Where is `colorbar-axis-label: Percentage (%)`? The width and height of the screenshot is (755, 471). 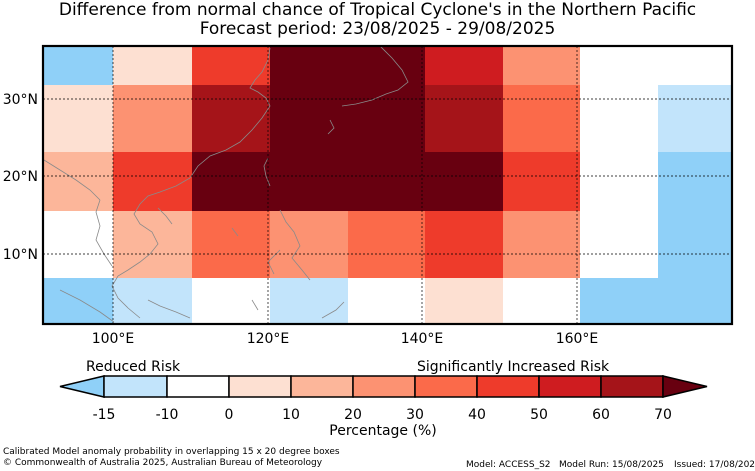
colorbar-axis-label: Percentage (%) is located at coordinates (382, 431).